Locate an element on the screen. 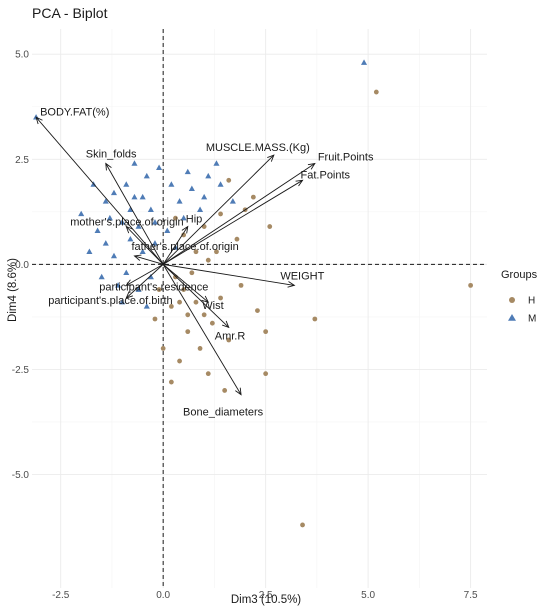 This screenshot has height=616, width=550. variable-label: Wist is located at coordinates (212, 306).